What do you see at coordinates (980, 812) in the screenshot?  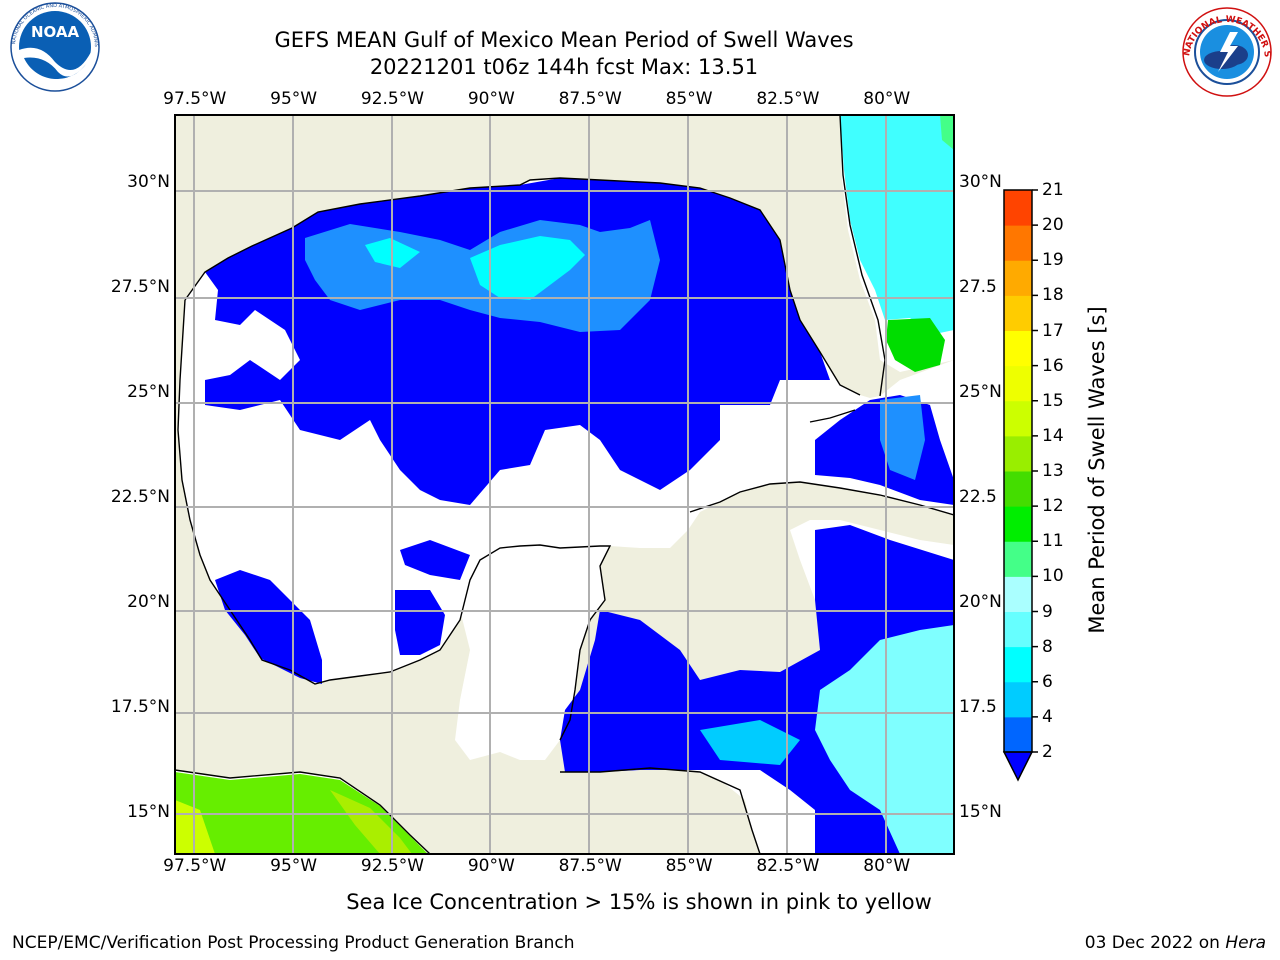 I see `lat-tick-right: 15°N` at bounding box center [980, 812].